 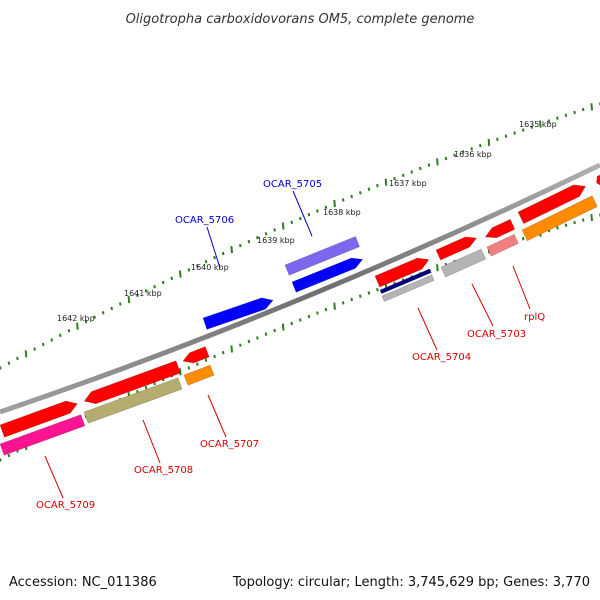 I want to click on tick-label-1636: 1636 kbp, so click(x=473, y=154).